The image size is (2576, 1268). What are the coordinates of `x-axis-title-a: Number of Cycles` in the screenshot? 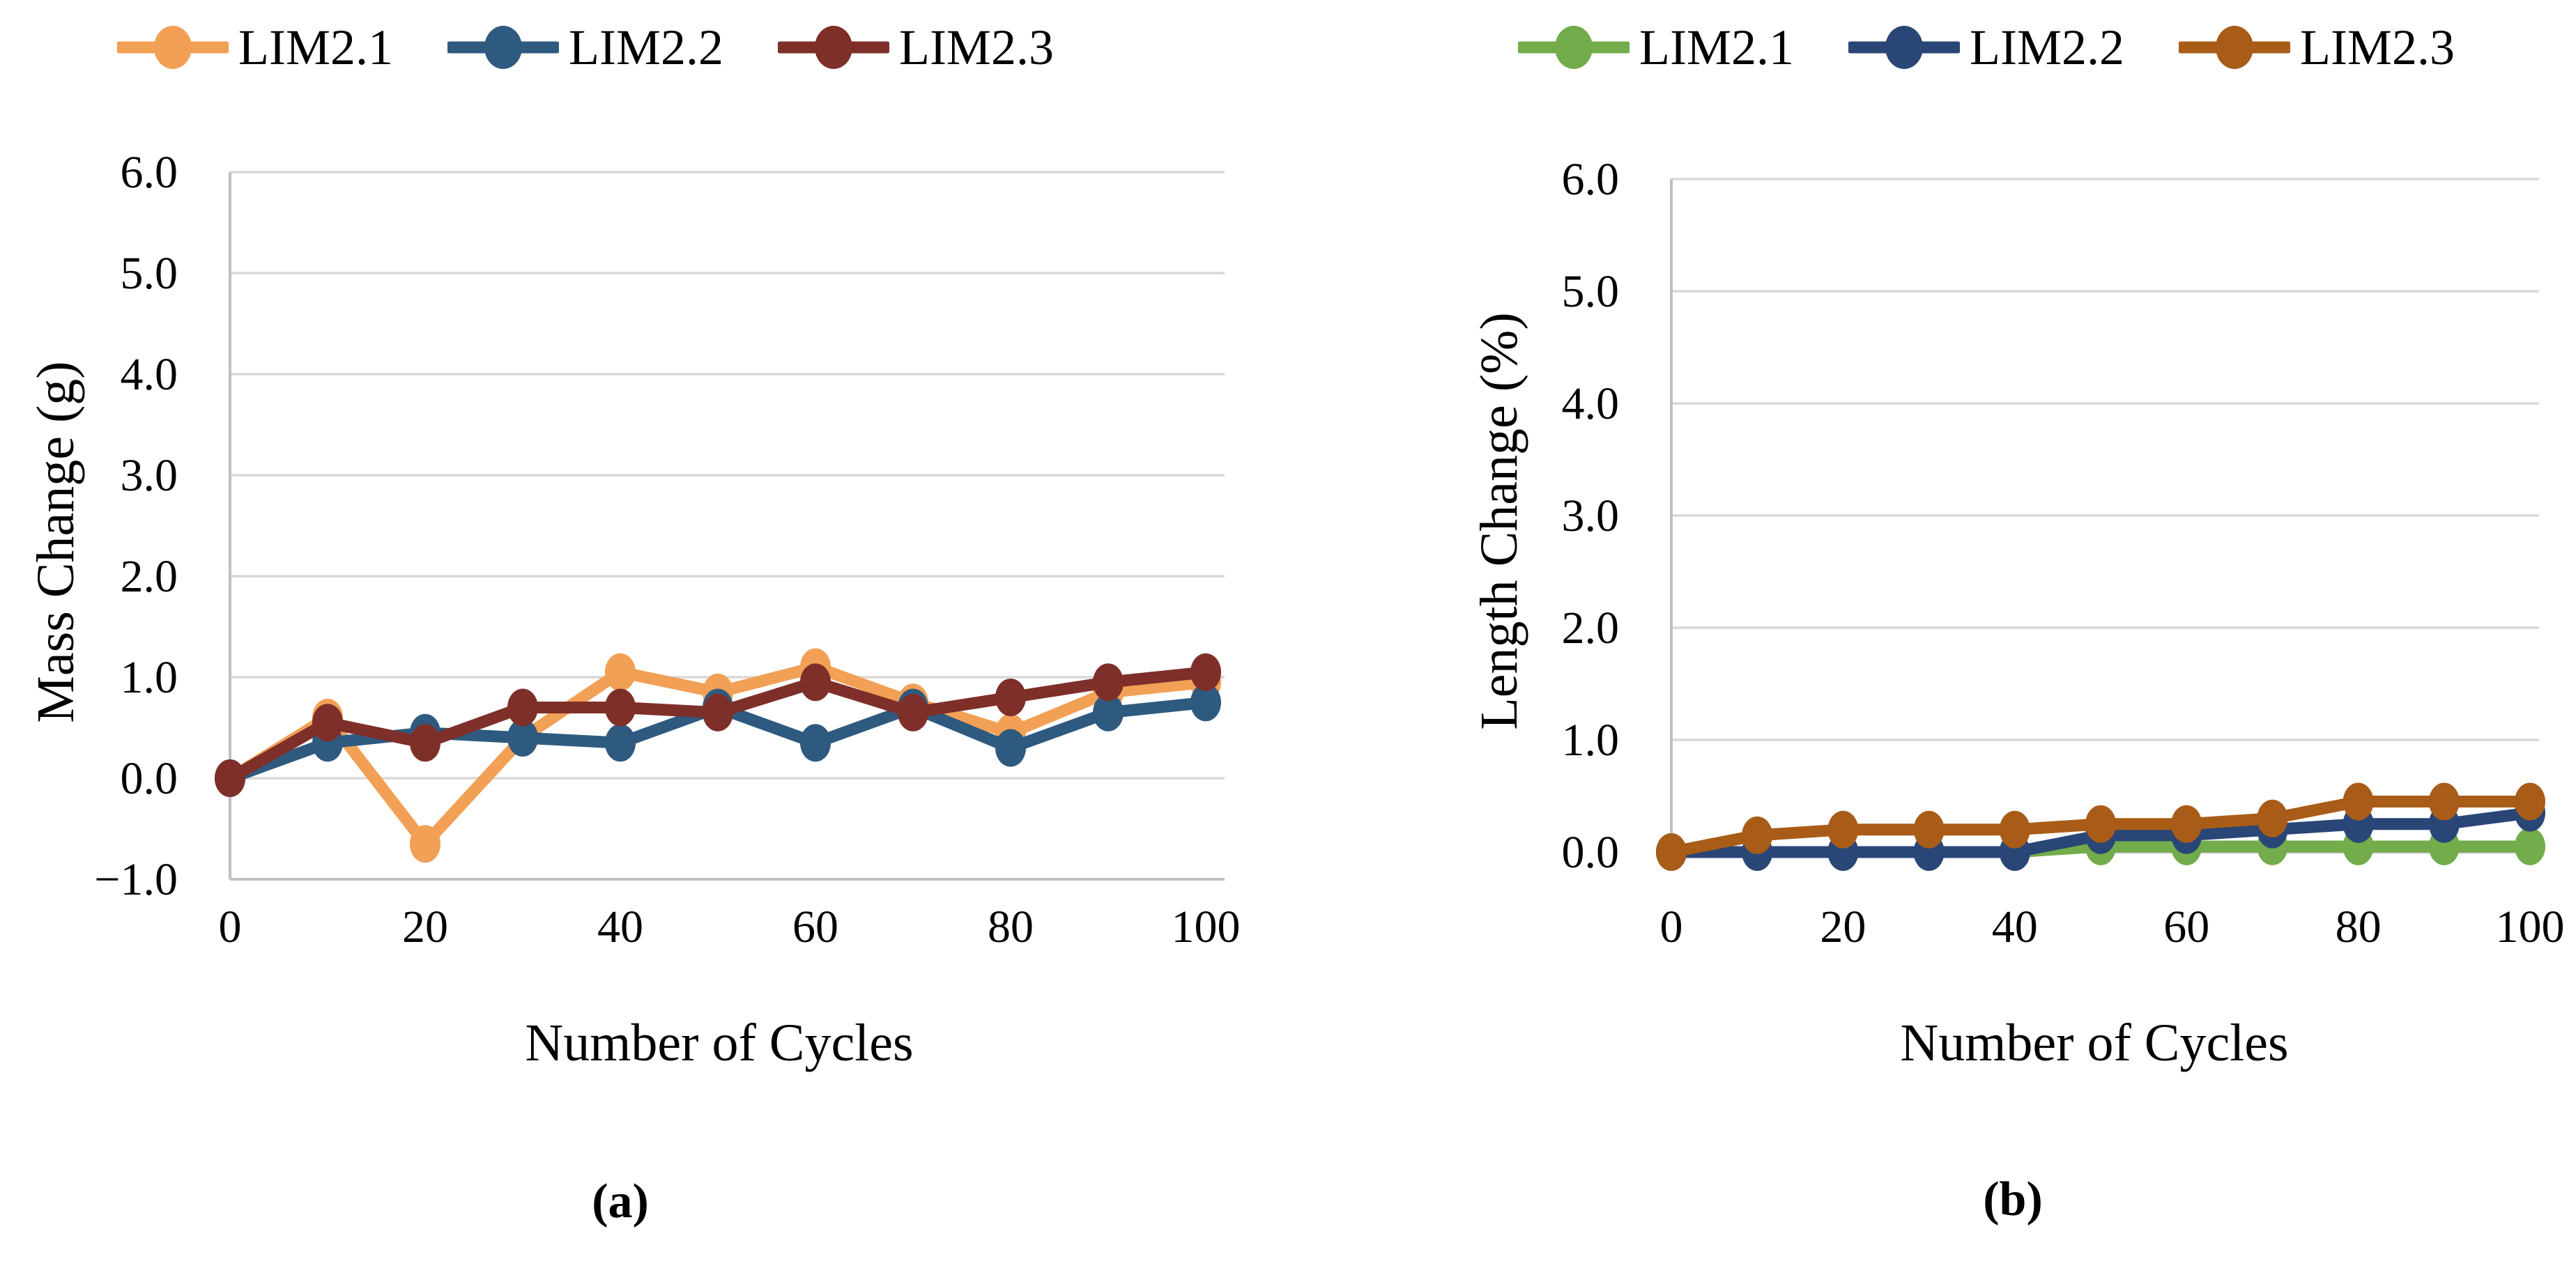 It's located at (719, 1043).